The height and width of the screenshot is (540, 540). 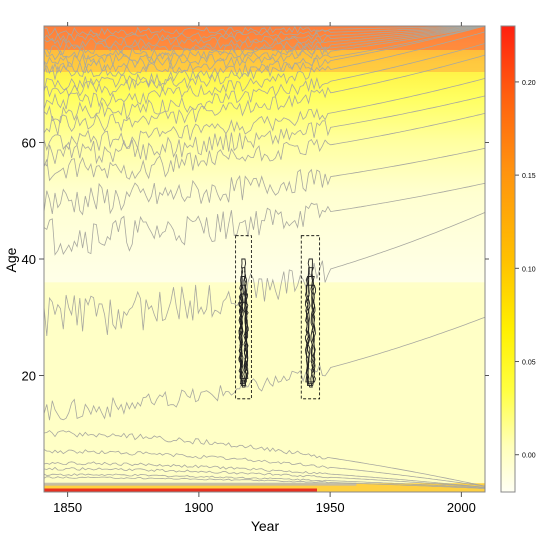 What do you see at coordinates (180, 490) in the screenshot?
I see `heatmap-infant-band-red` at bounding box center [180, 490].